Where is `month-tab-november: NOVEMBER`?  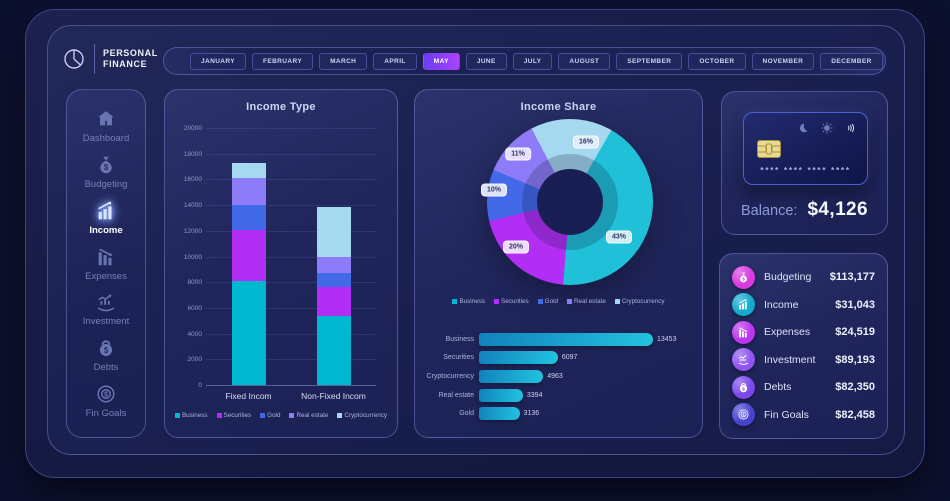
month-tab-november: NOVEMBER is located at coordinates (783, 61).